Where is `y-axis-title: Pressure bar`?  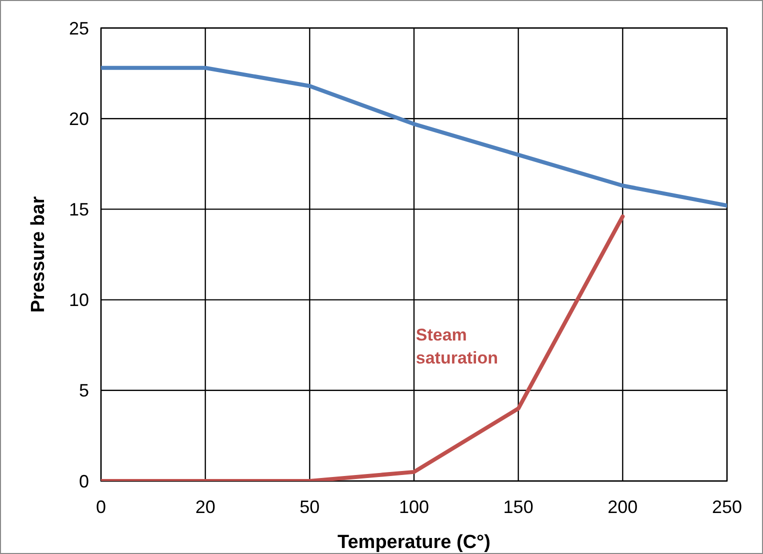 y-axis-title: Pressure bar is located at coordinates (38, 254).